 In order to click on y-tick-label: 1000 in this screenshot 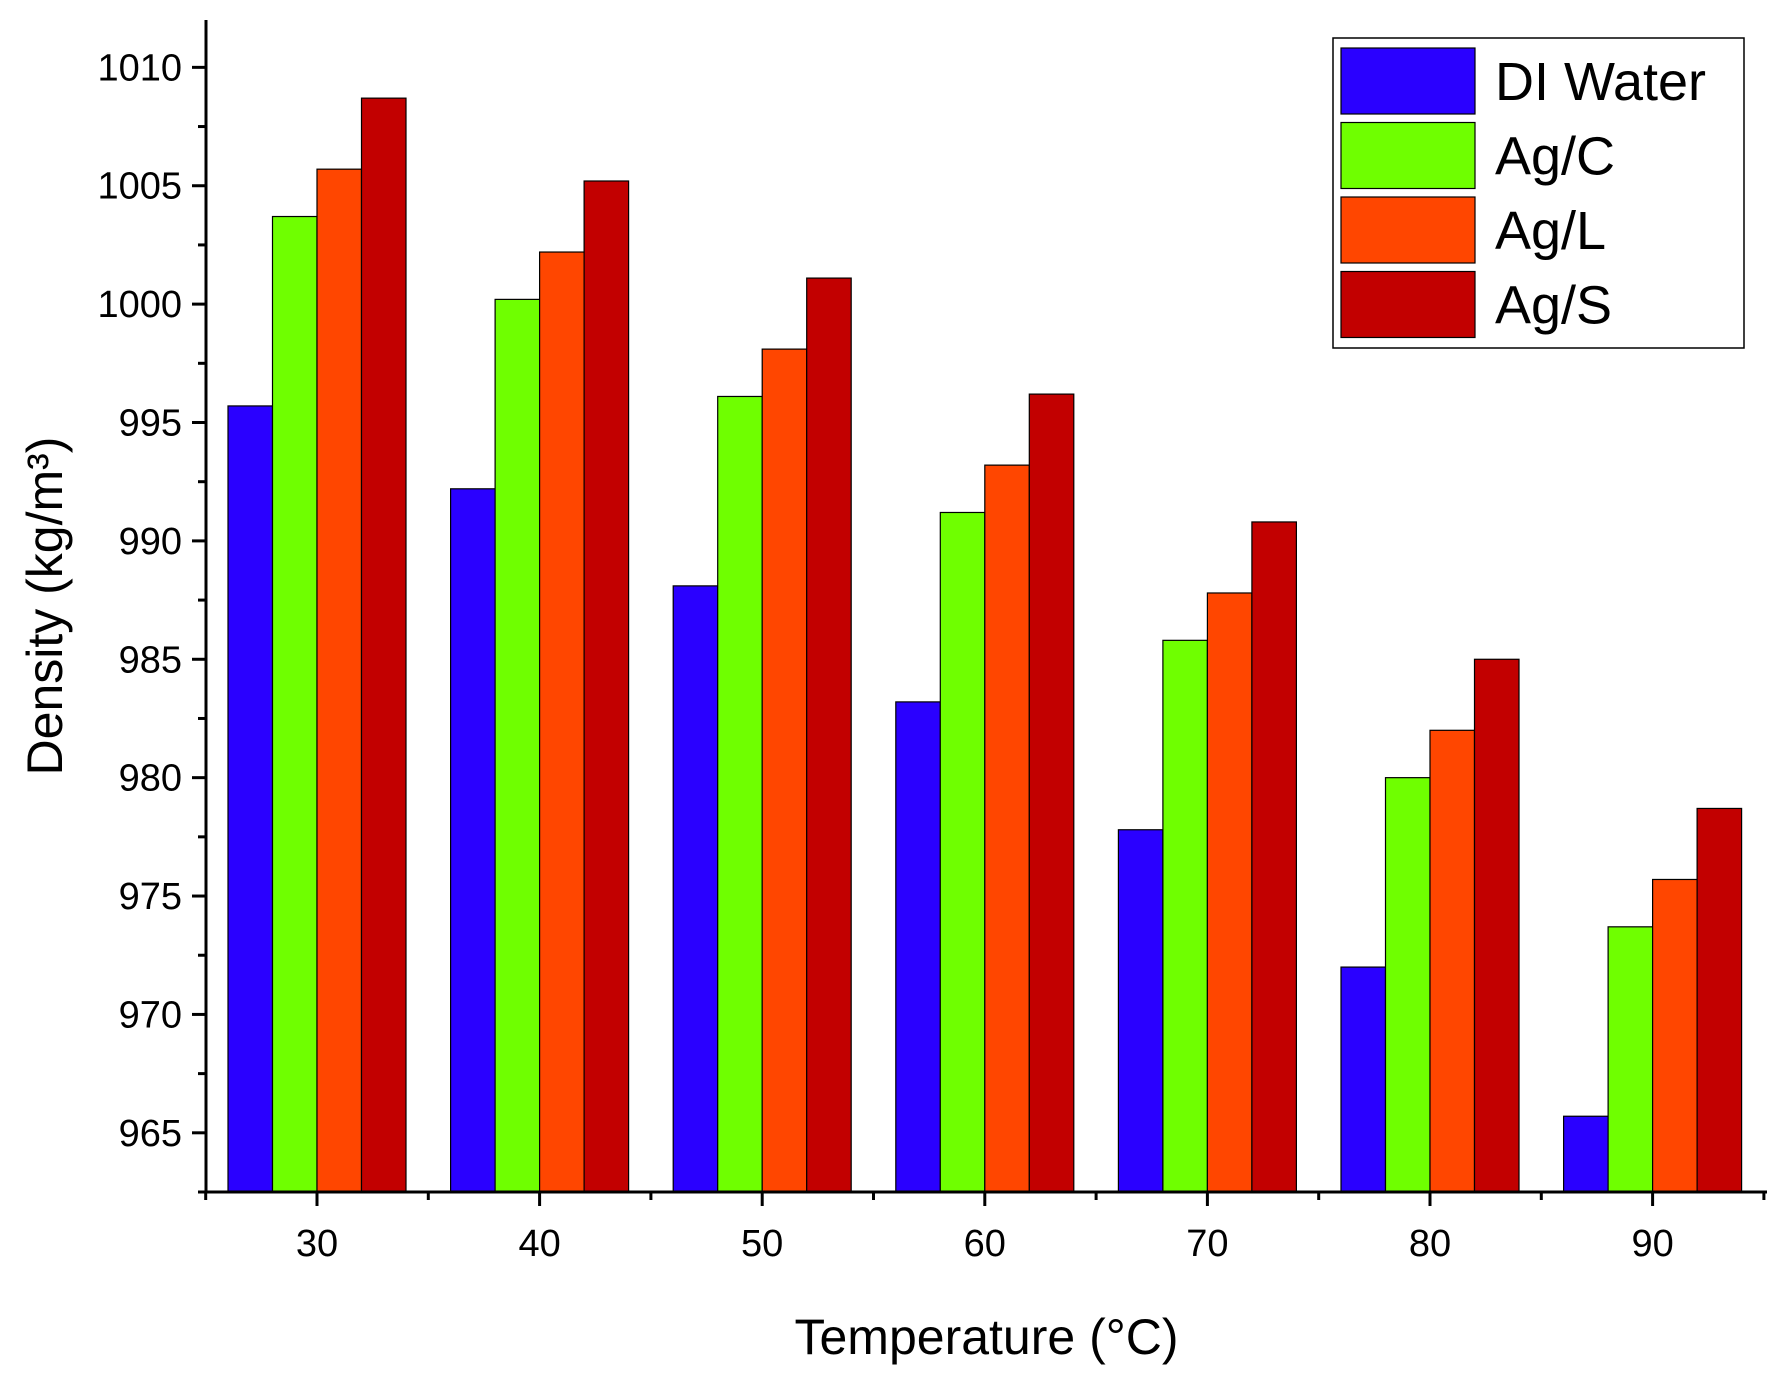, I will do `click(139, 305)`.